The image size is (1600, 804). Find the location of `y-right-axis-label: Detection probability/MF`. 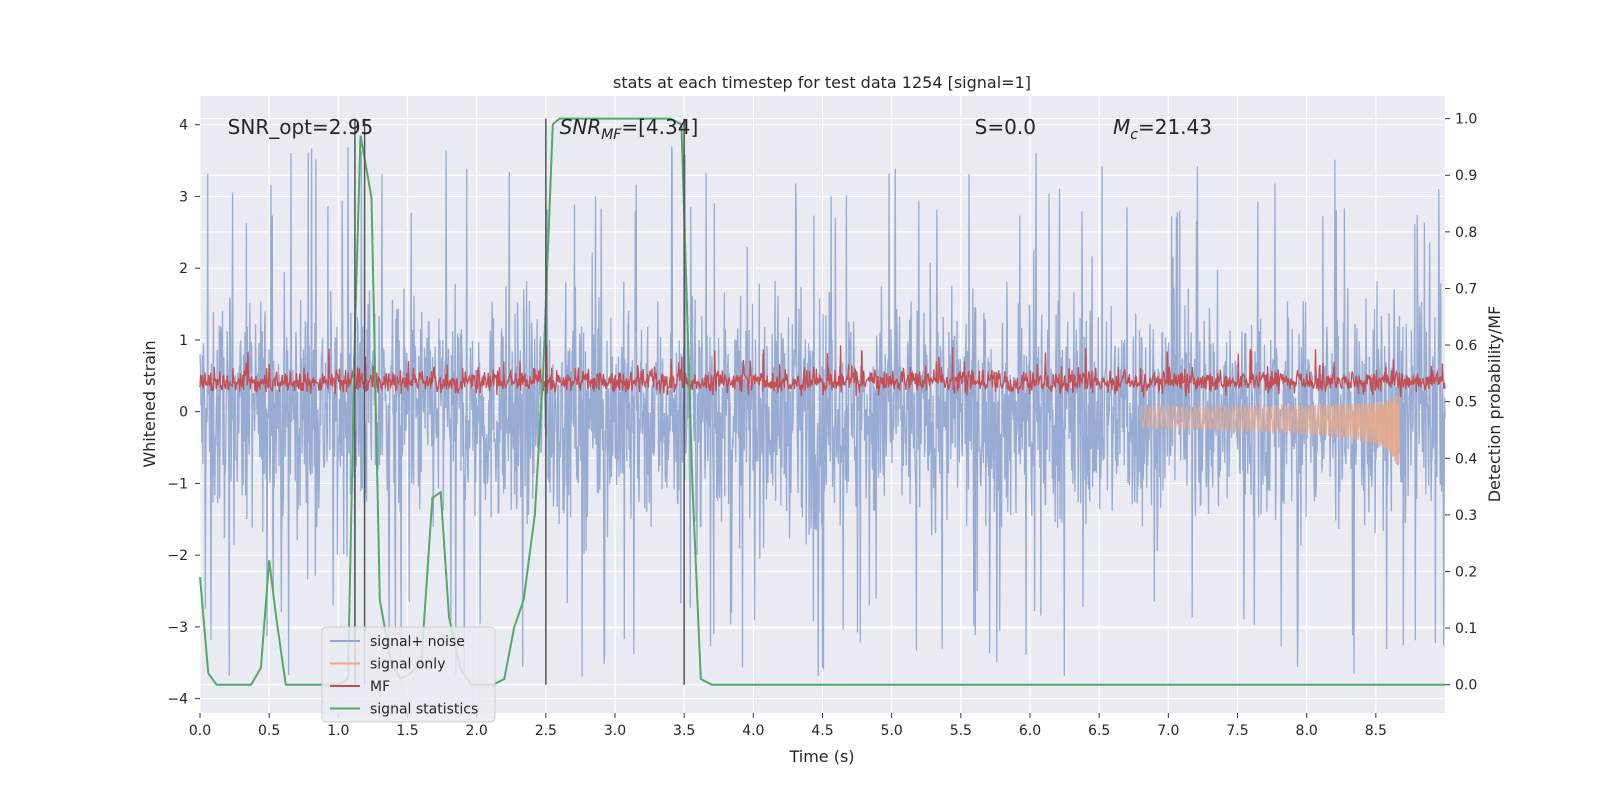

y-right-axis-label: Detection probability/MF is located at coordinates (1494, 404).